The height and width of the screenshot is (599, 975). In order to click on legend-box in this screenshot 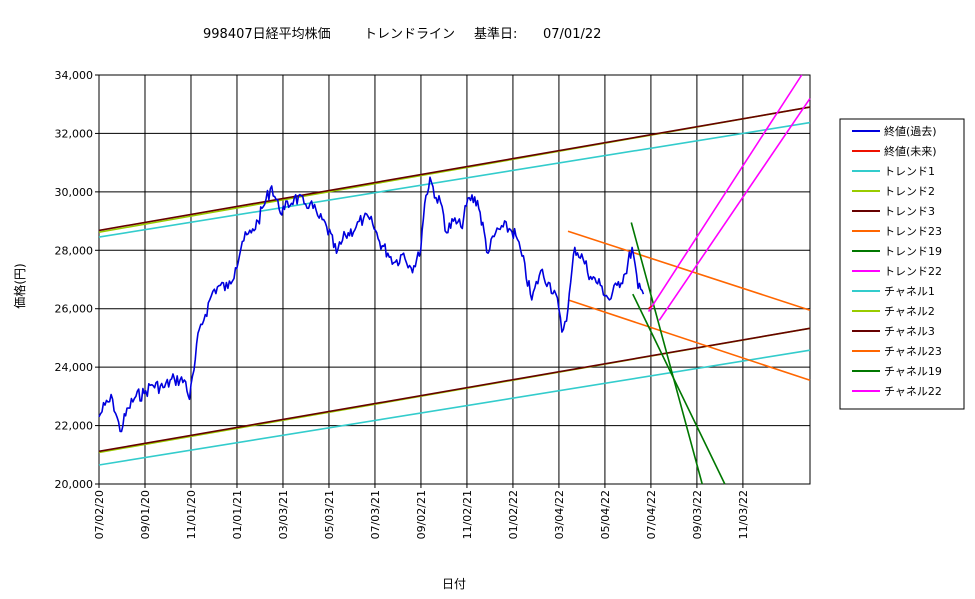, I will do `click(902, 264)`.